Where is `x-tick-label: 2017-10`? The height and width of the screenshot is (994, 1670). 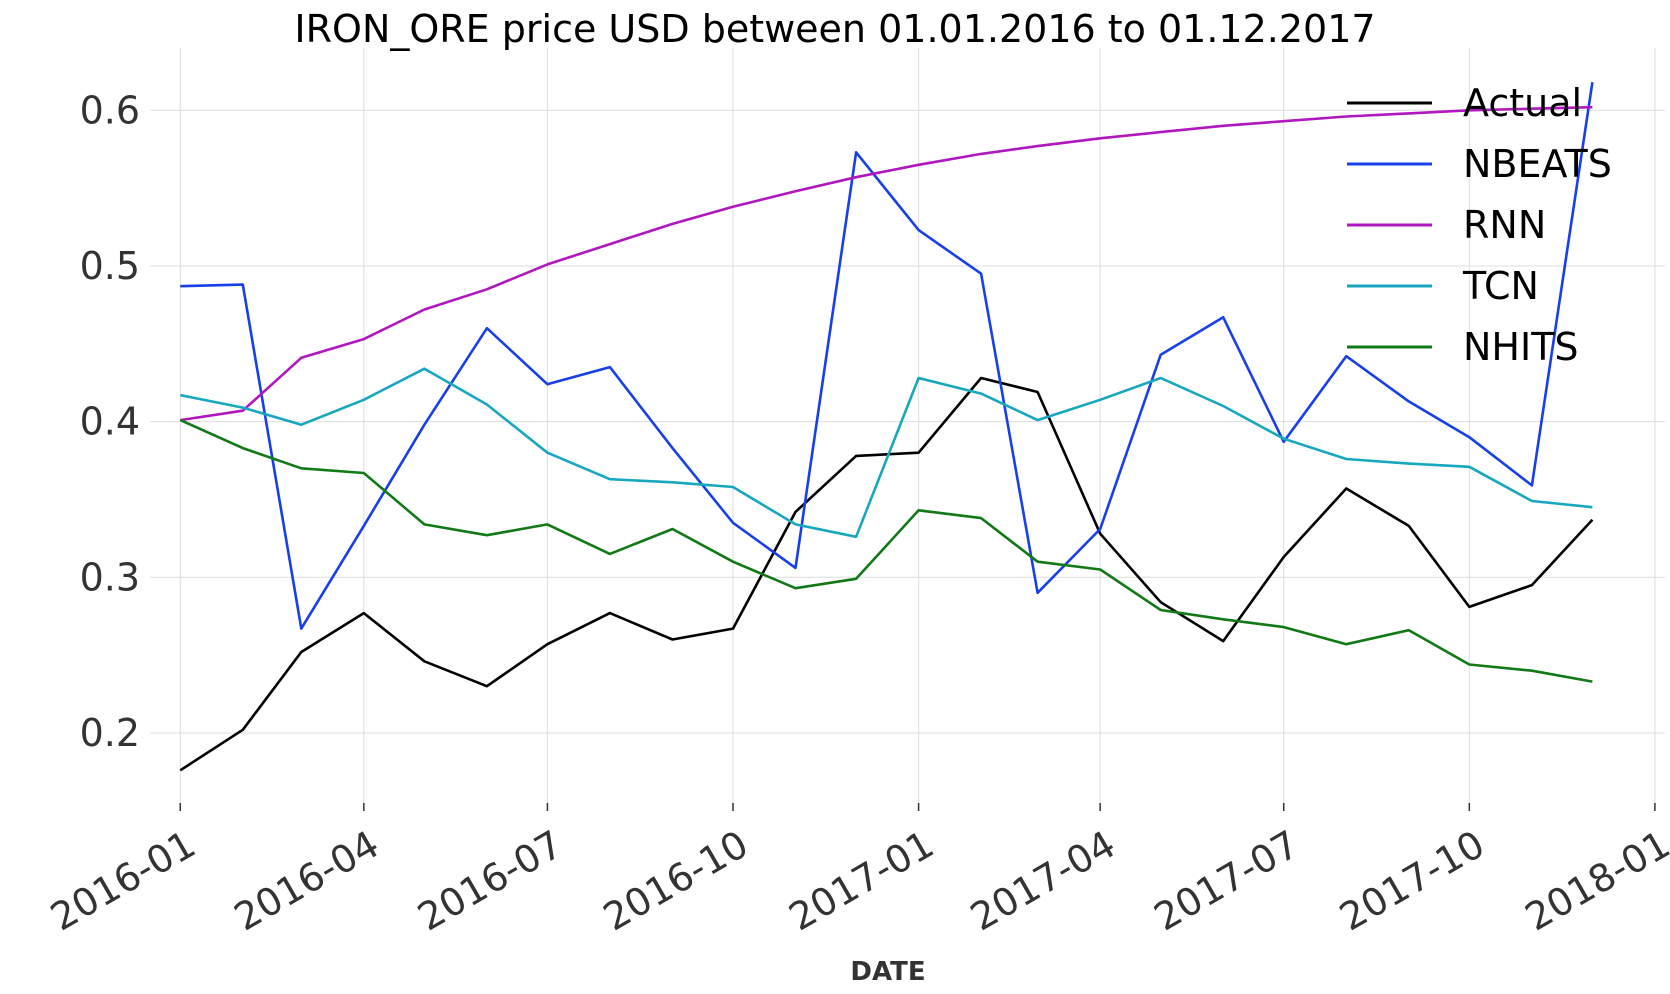 x-tick-label: 2017-10 is located at coordinates (1412, 880).